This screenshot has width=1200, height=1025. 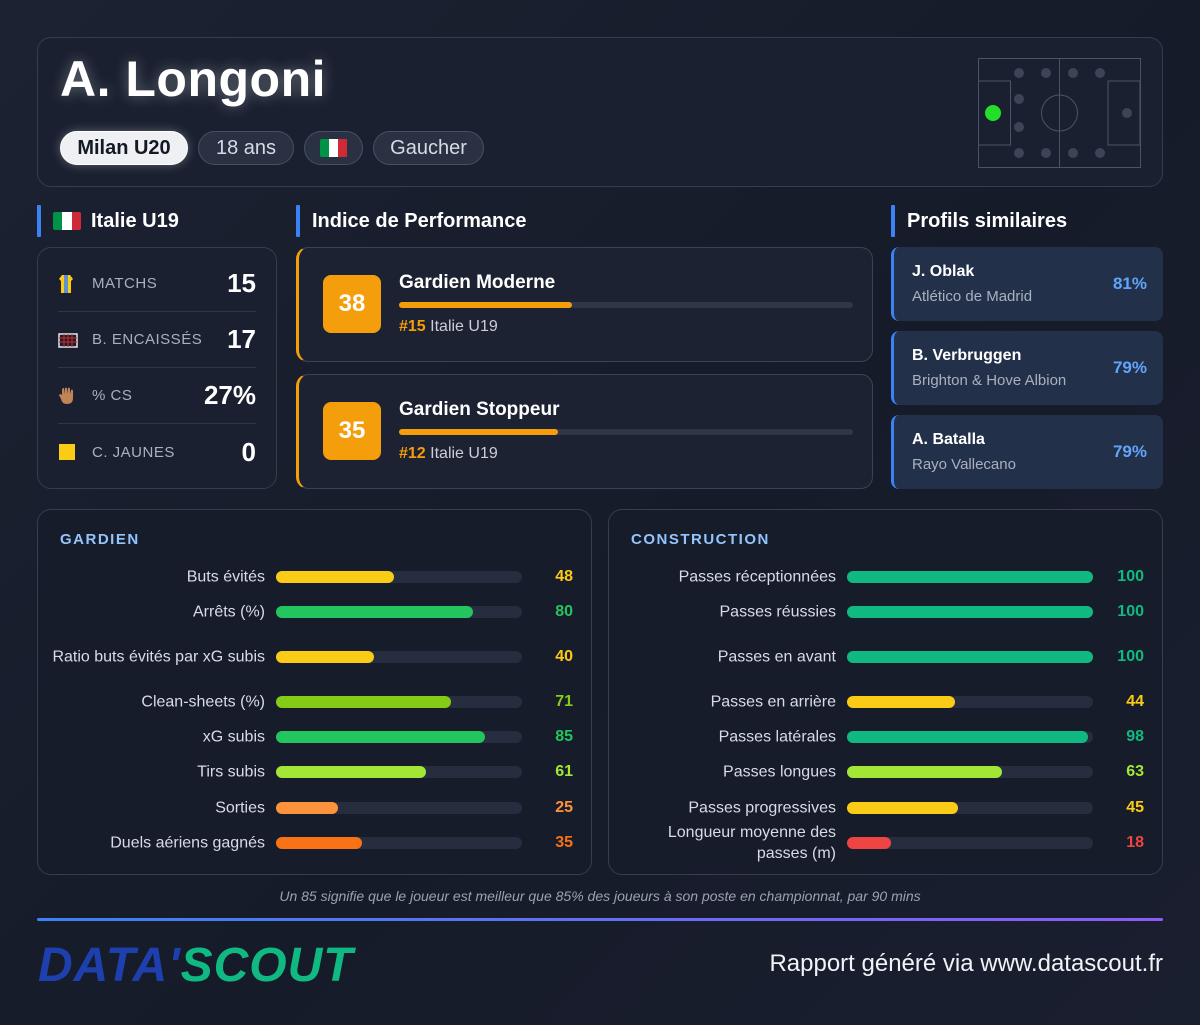 I want to click on similarity-percent: 79%, so click(x=1129, y=367).